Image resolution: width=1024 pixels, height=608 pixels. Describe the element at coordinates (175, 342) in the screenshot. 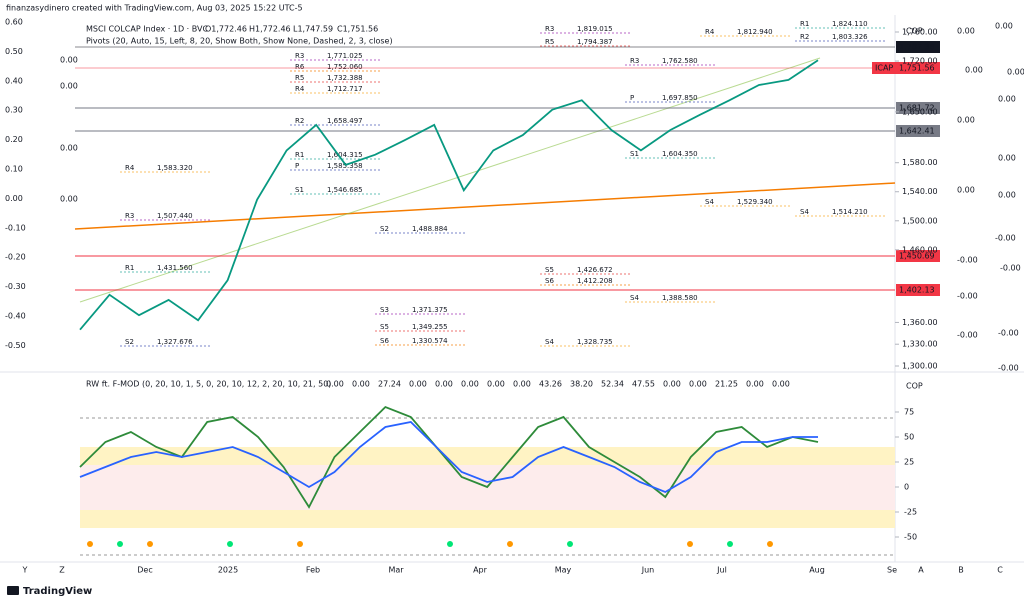

I see `pivot-value: 1,327.676` at that location.